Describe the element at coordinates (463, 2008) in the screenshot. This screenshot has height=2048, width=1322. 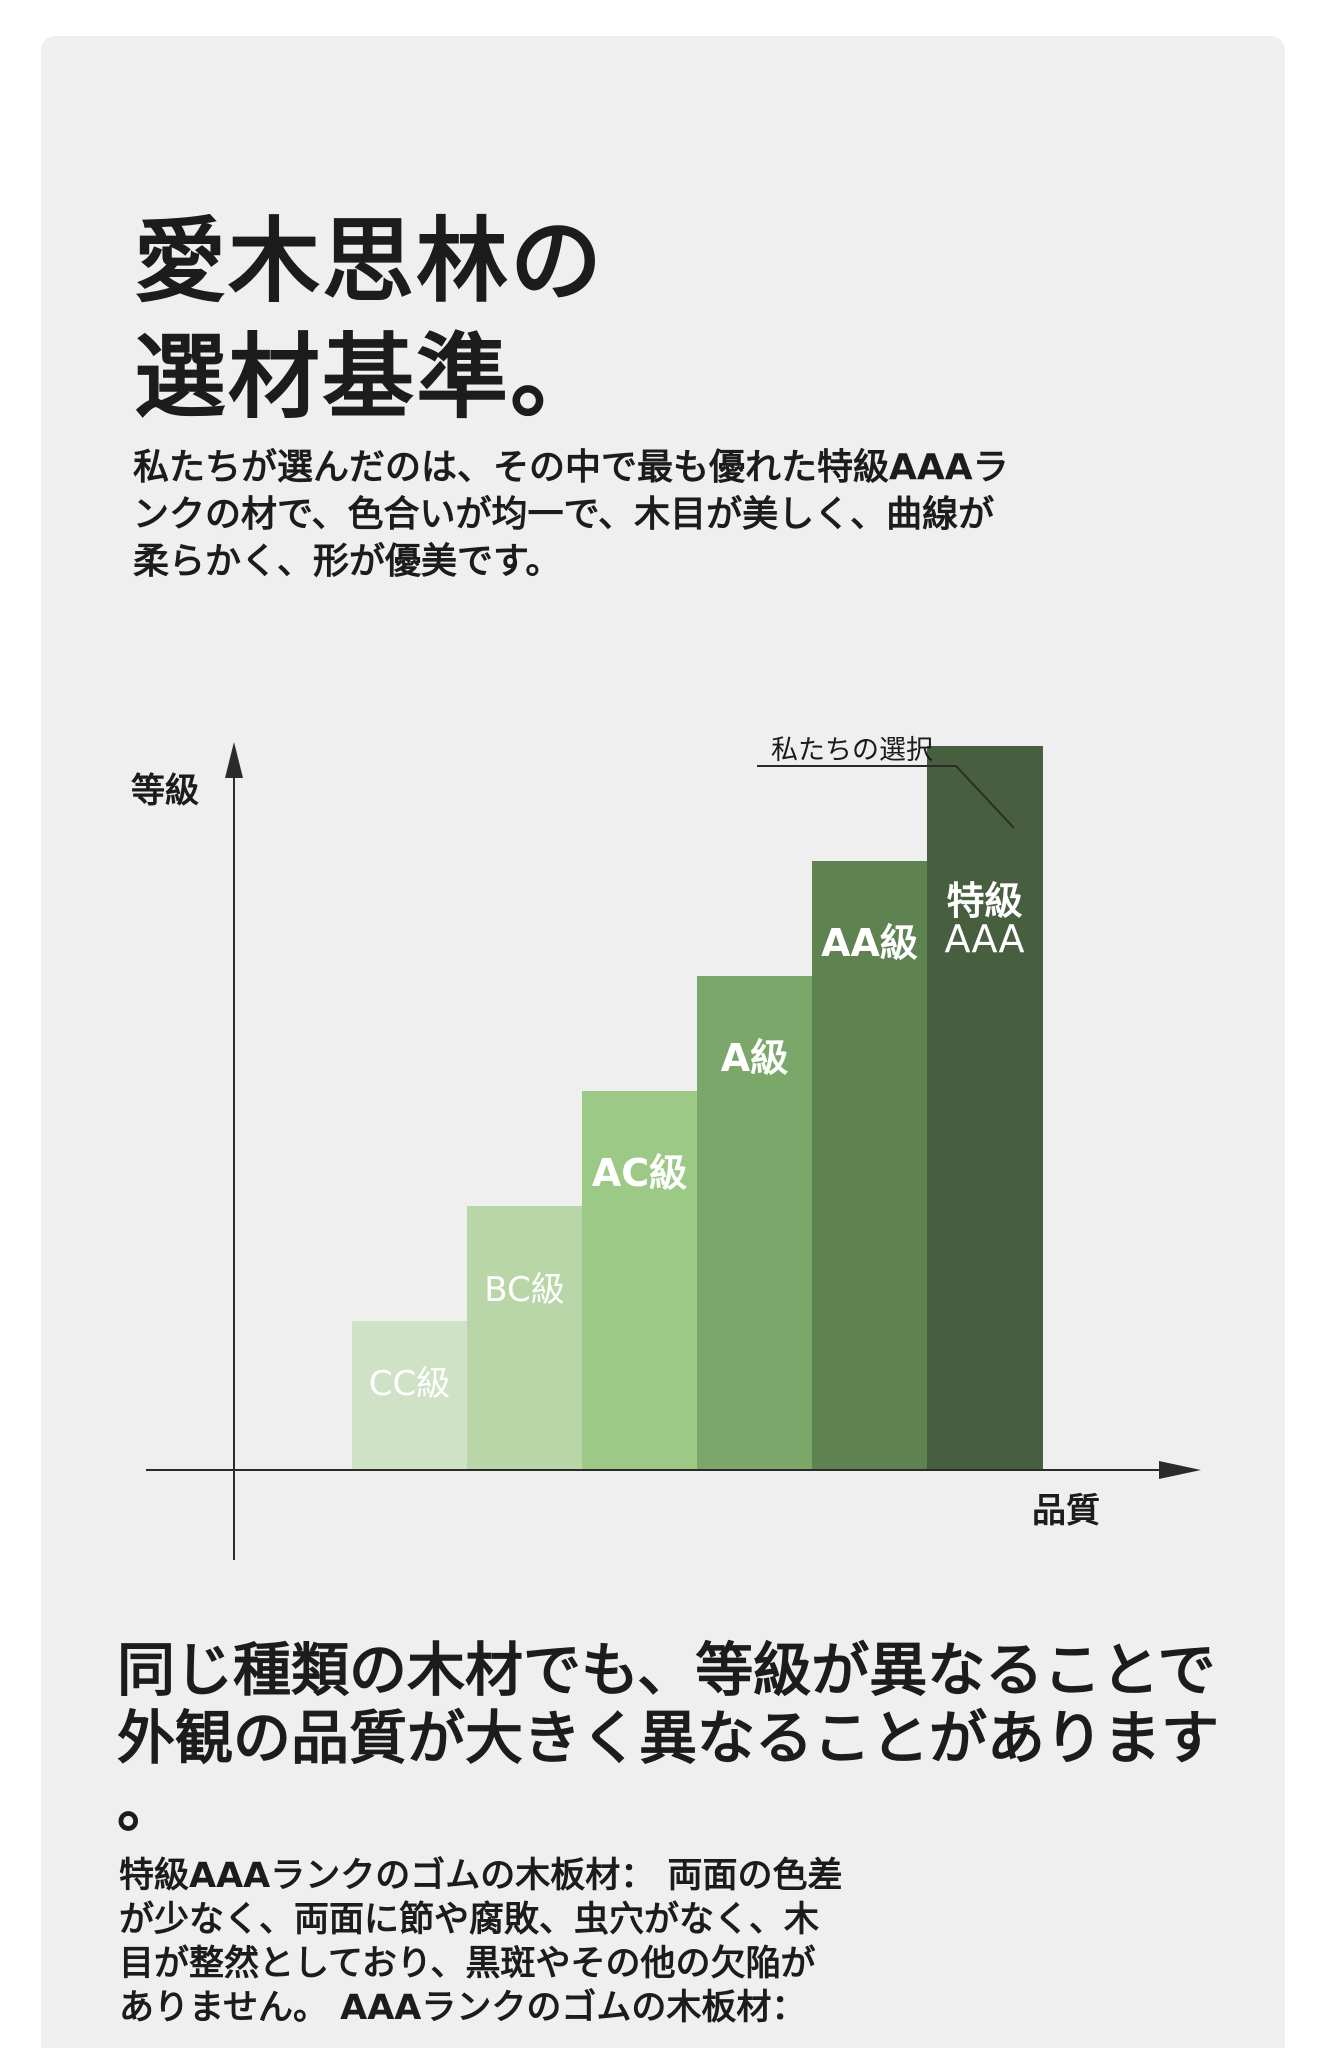
I see `grade-detail-line-4: ありません。 AAAランクのゴムの木板材：` at that location.